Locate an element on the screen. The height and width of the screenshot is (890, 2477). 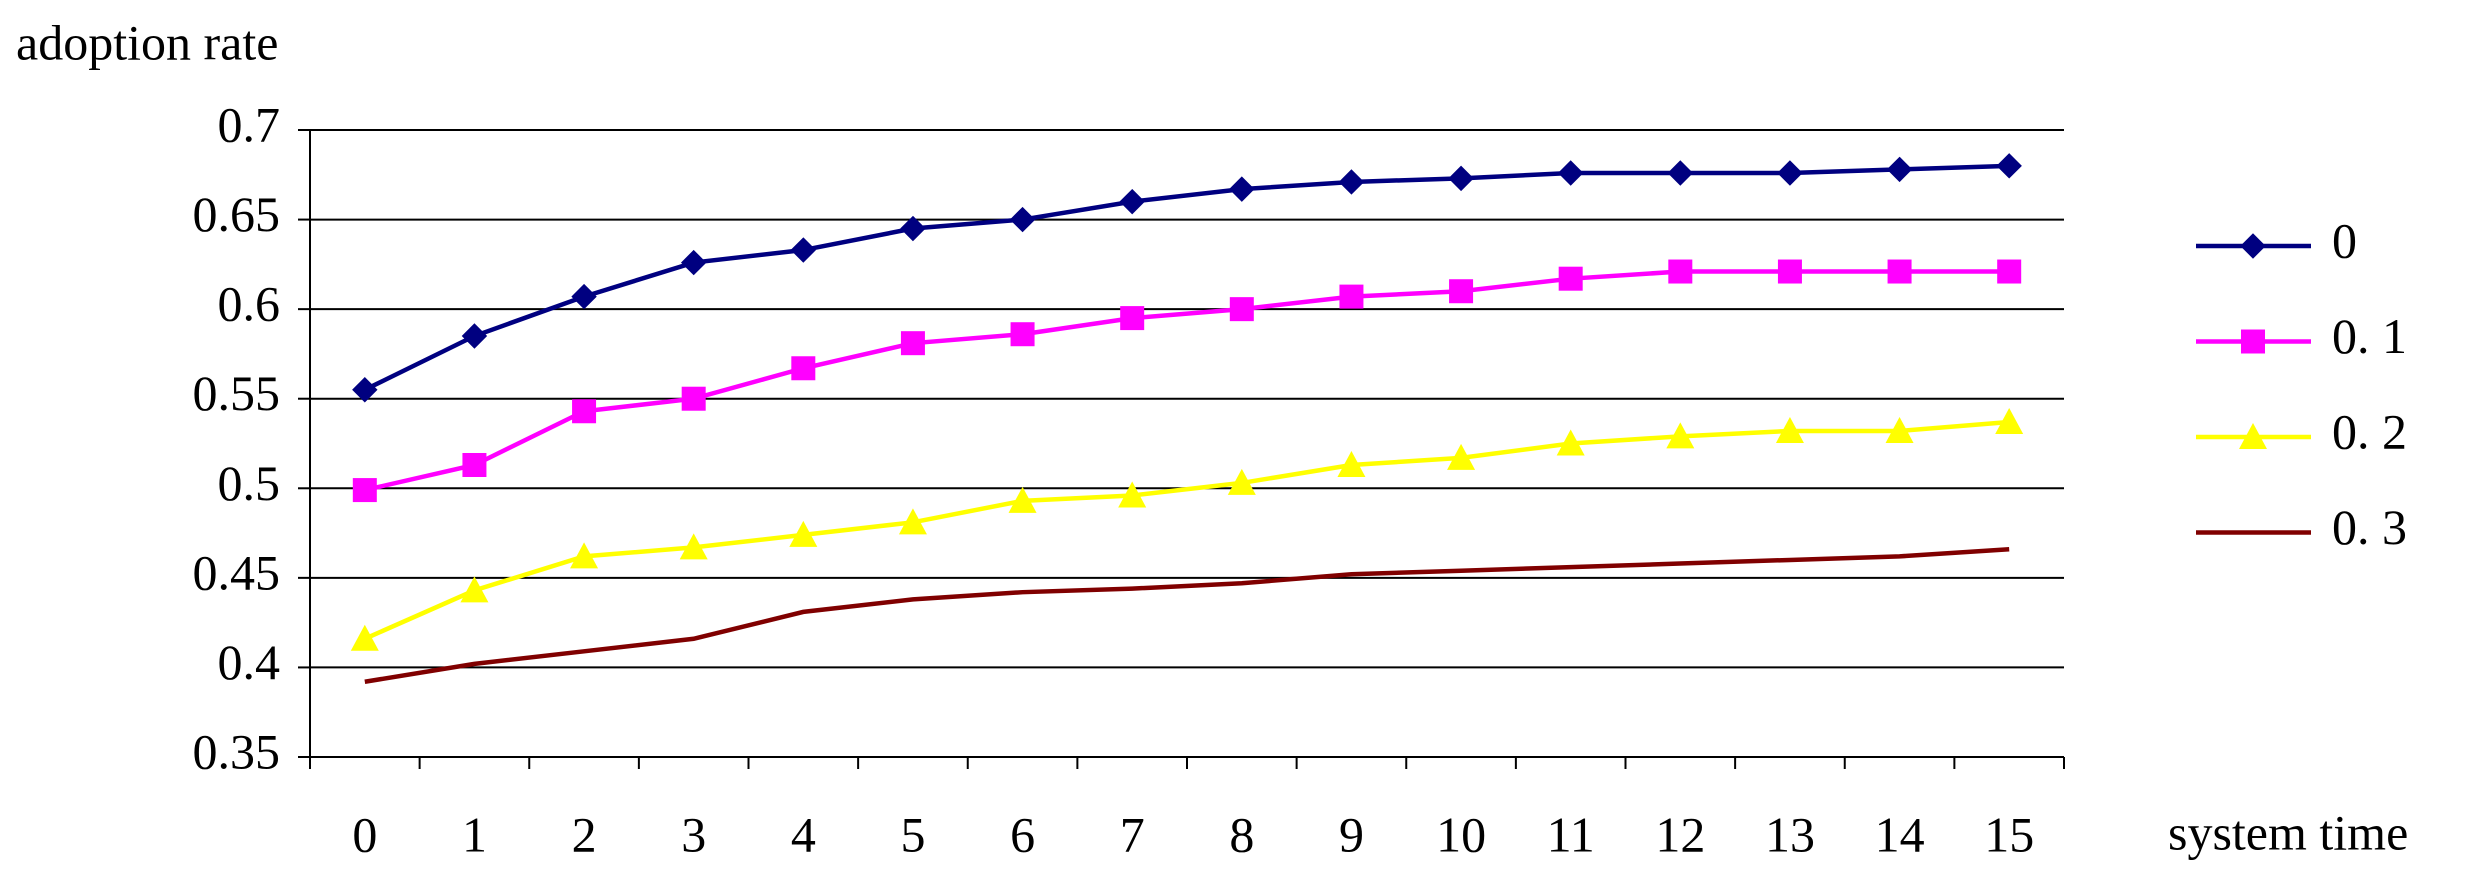
x-tick-label: 3 is located at coordinates (693, 834).